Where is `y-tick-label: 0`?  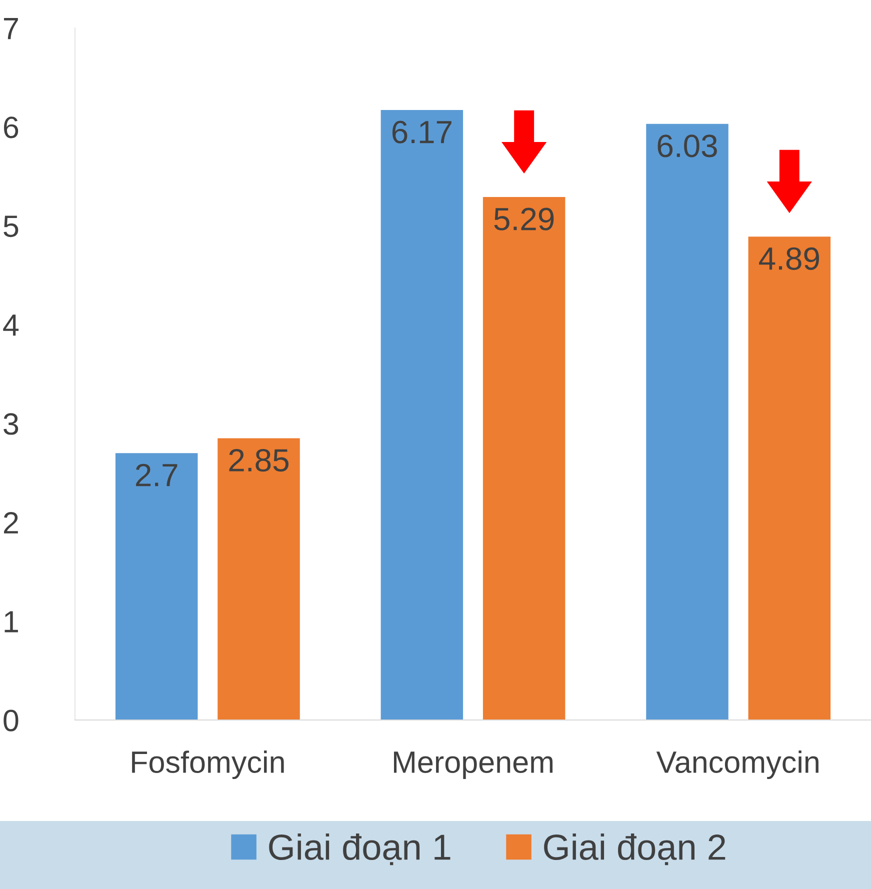 y-tick-label: 0 is located at coordinates (11, 721).